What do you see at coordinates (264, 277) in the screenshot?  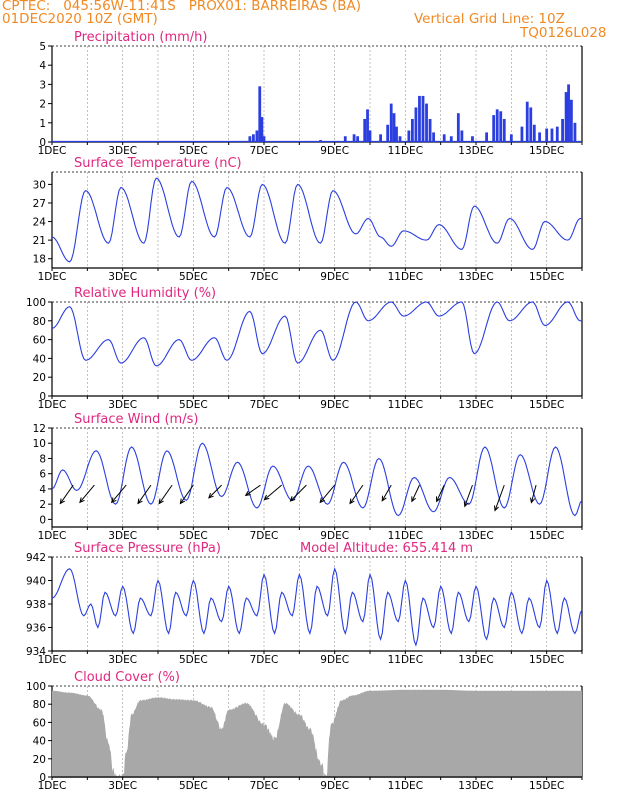 I see `x-tick-label: 7DEC` at bounding box center [264, 277].